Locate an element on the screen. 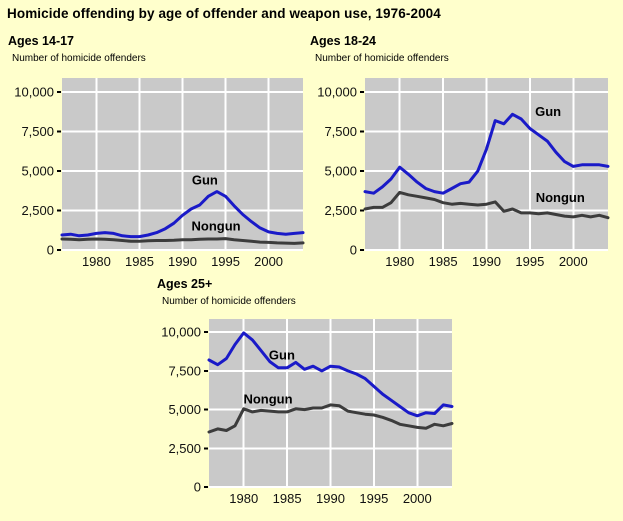 This screenshot has width=623, height=521. panel-ylabel-ages-25-plus: Number of homicide offenders is located at coordinates (229, 301).